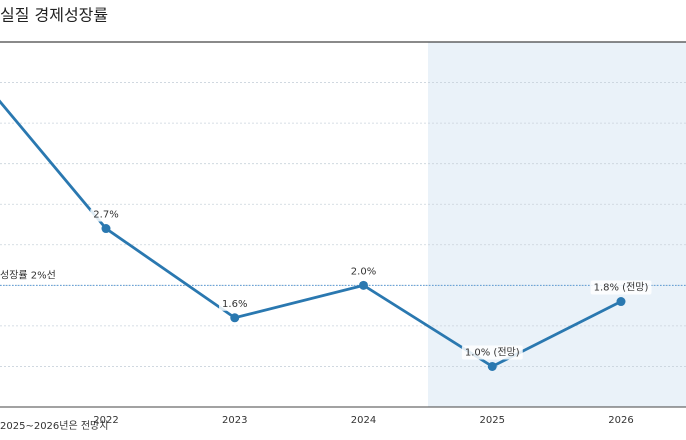 The width and height of the screenshot is (686, 440). I want to click on data-label: 2.7%, so click(105, 215).